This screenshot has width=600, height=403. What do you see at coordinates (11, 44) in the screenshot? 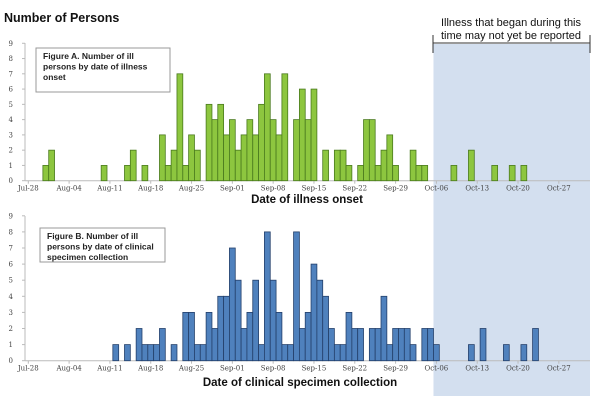
I see `y-tick-label: 9` at bounding box center [11, 44].